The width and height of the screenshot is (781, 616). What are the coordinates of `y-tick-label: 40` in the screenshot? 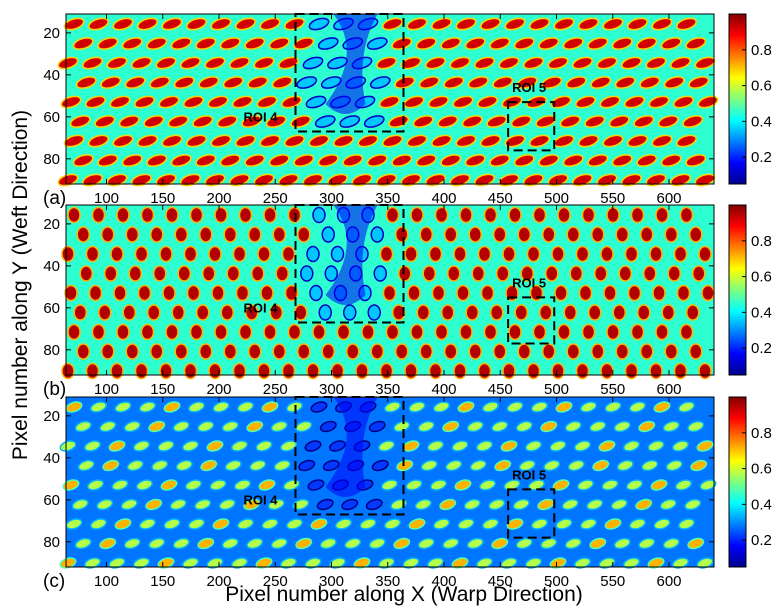 It's located at (51, 75).